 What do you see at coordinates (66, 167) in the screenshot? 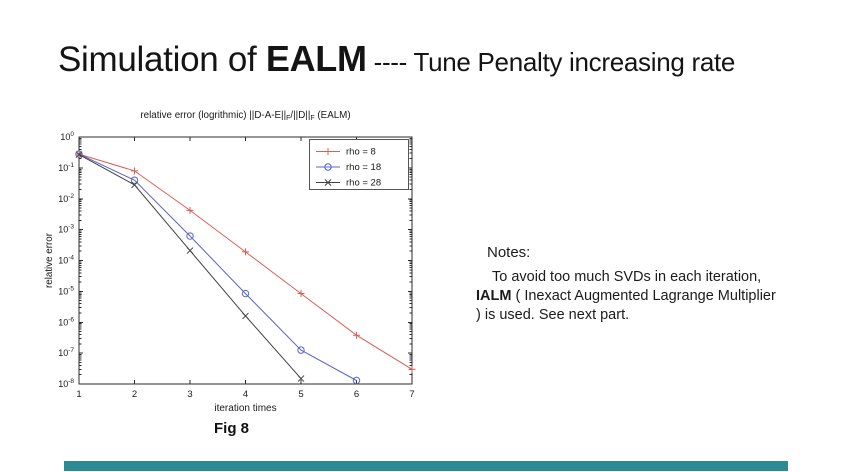
I see `svg-text: 10⁻¹` at bounding box center [66, 167].